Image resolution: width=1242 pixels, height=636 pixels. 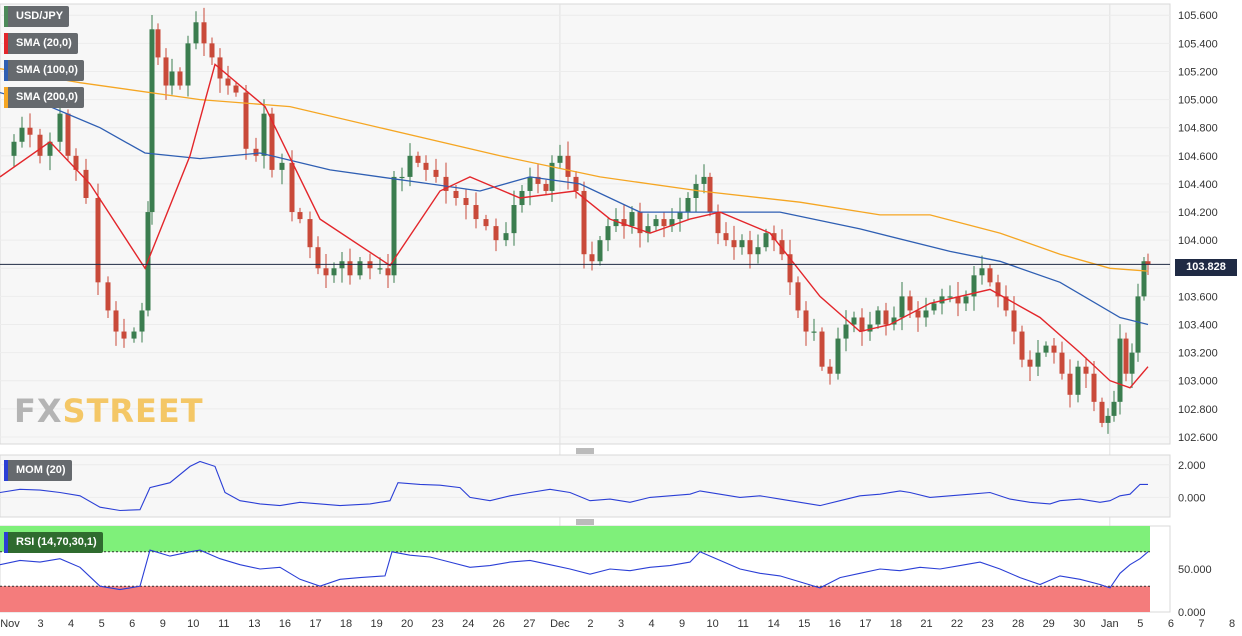 I want to click on x-tick-label: 23, so click(x=987, y=624).